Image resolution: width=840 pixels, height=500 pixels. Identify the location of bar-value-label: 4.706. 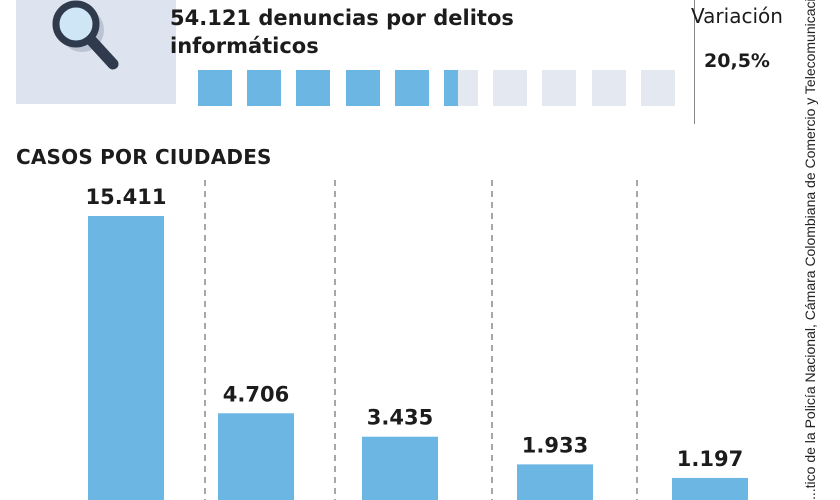
(256, 394).